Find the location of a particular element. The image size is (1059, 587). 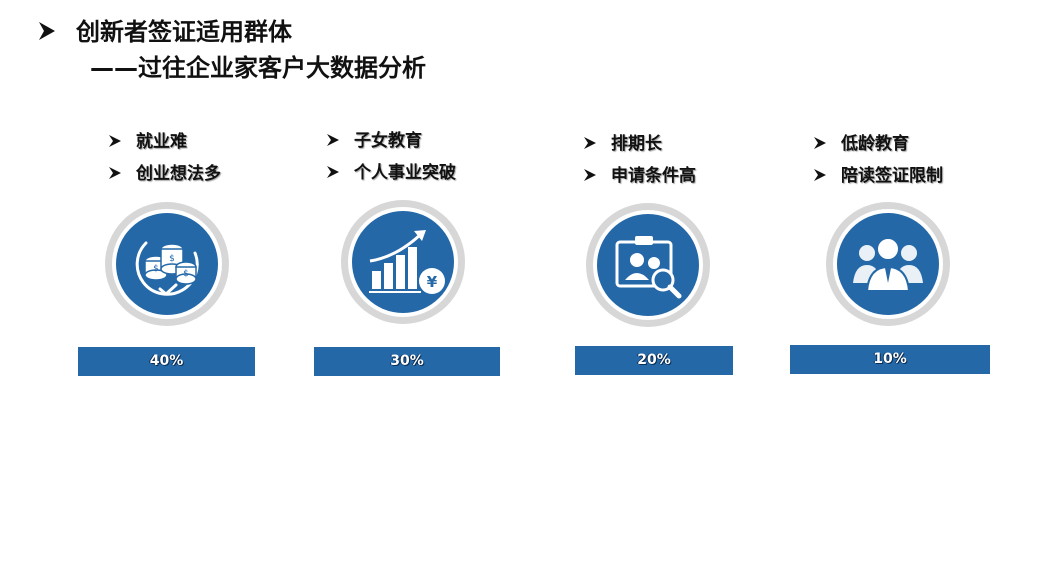

icon-circle: $ $ $ is located at coordinates (167, 264).